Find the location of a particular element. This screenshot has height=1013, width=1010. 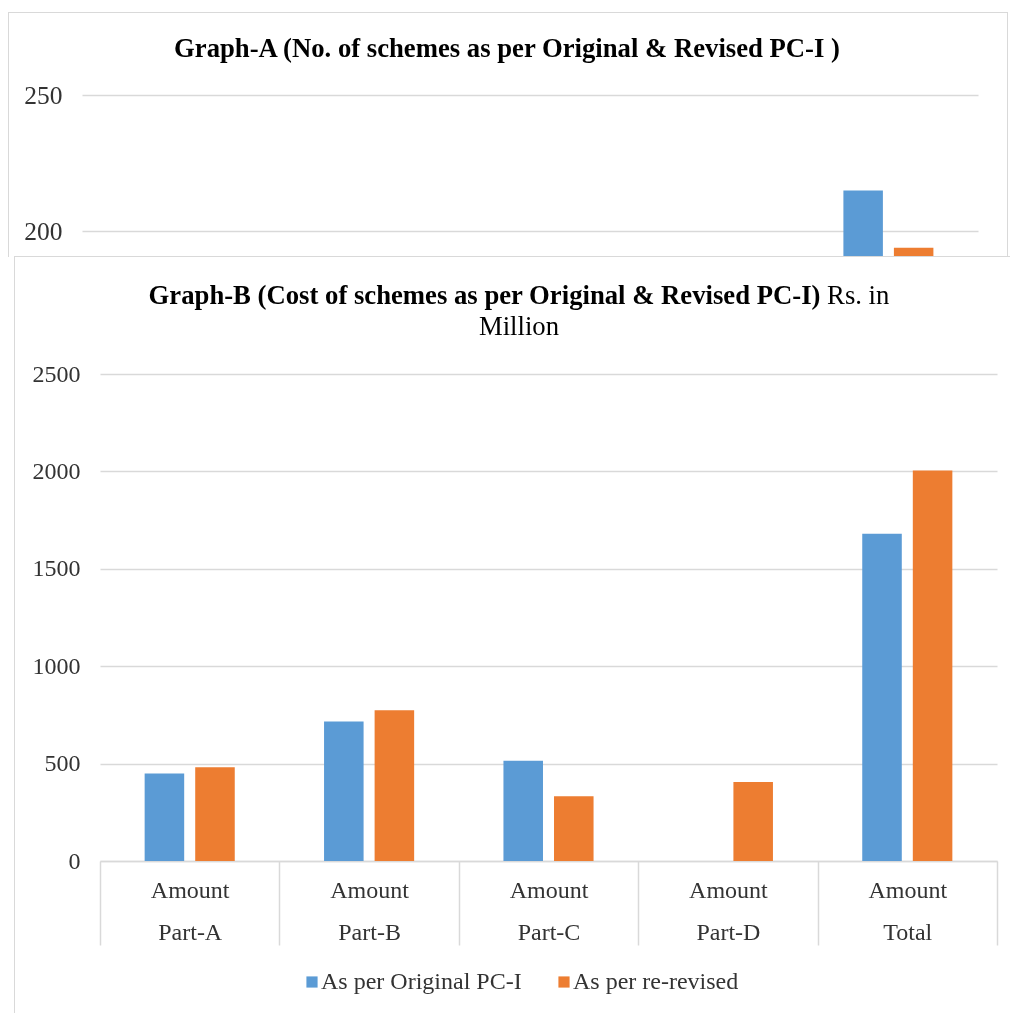

y-tick-label: 0 is located at coordinates (74, 860).